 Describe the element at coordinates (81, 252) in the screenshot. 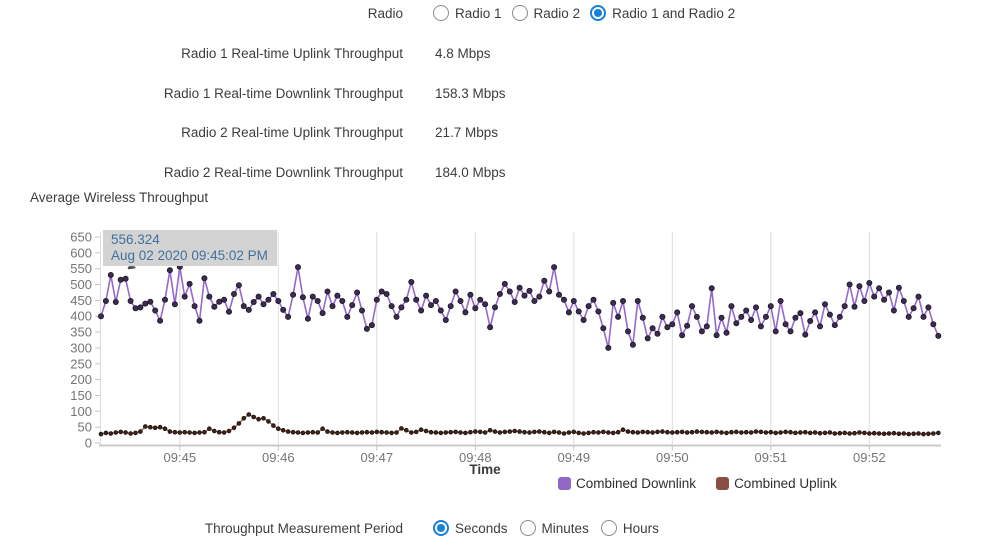

I see `svg-text: 600` at that location.